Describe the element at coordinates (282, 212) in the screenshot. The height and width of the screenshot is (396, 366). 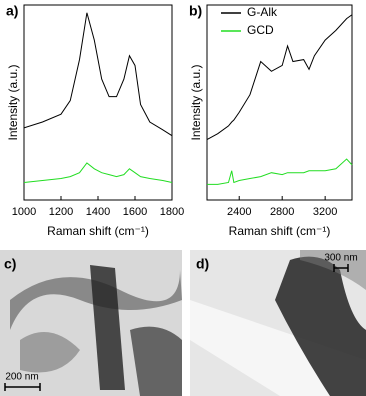
I see `x-tick-label: 2800` at that location.